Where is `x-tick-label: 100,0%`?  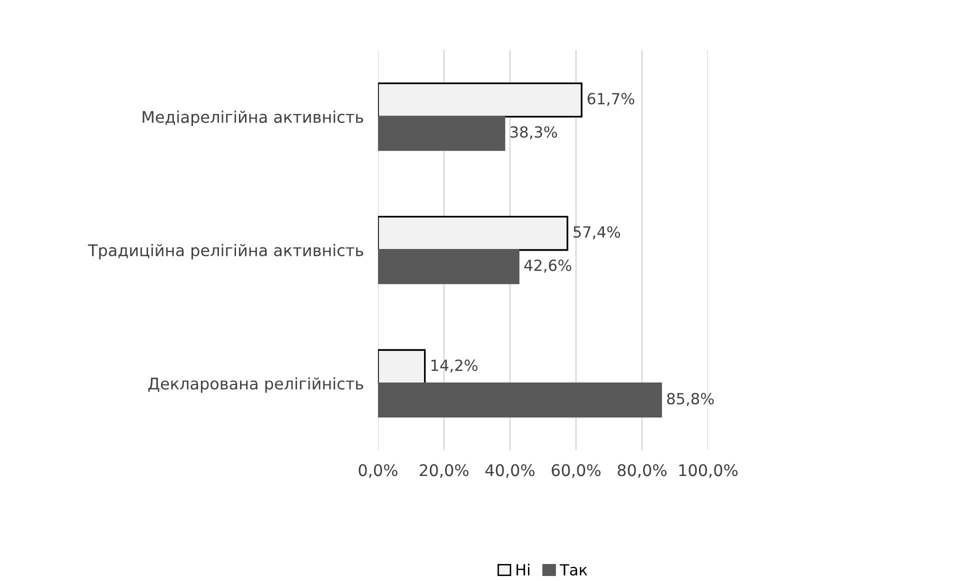 x-tick-label: 100,0% is located at coordinates (708, 471).